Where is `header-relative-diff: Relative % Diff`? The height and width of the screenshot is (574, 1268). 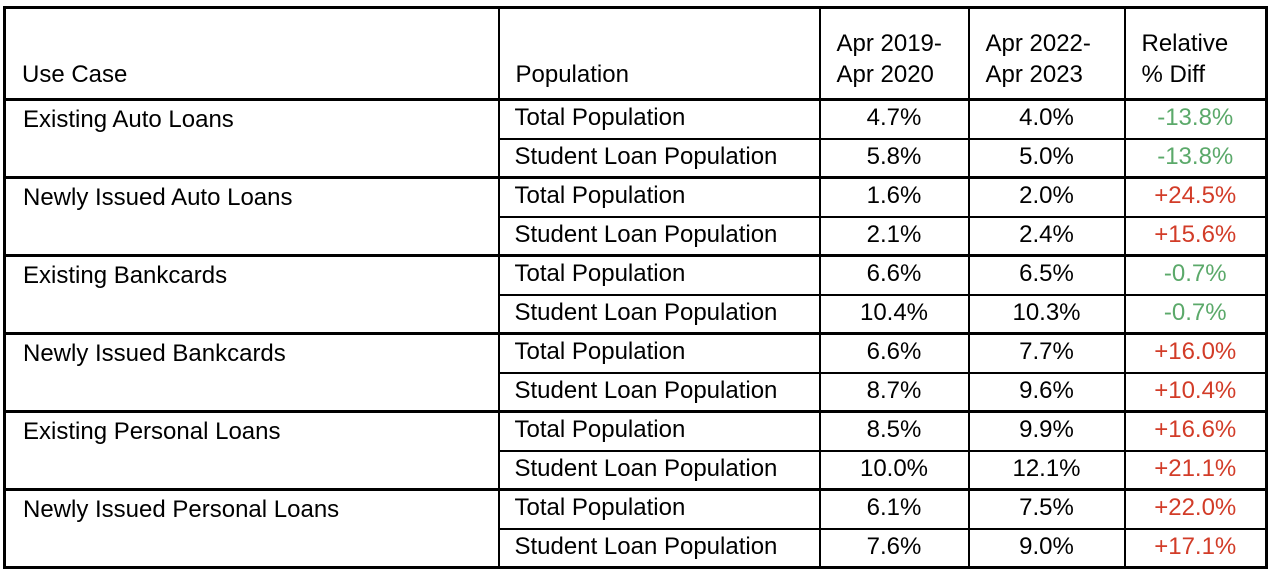
header-relative-diff: Relative % Diff is located at coordinates (1195, 53).